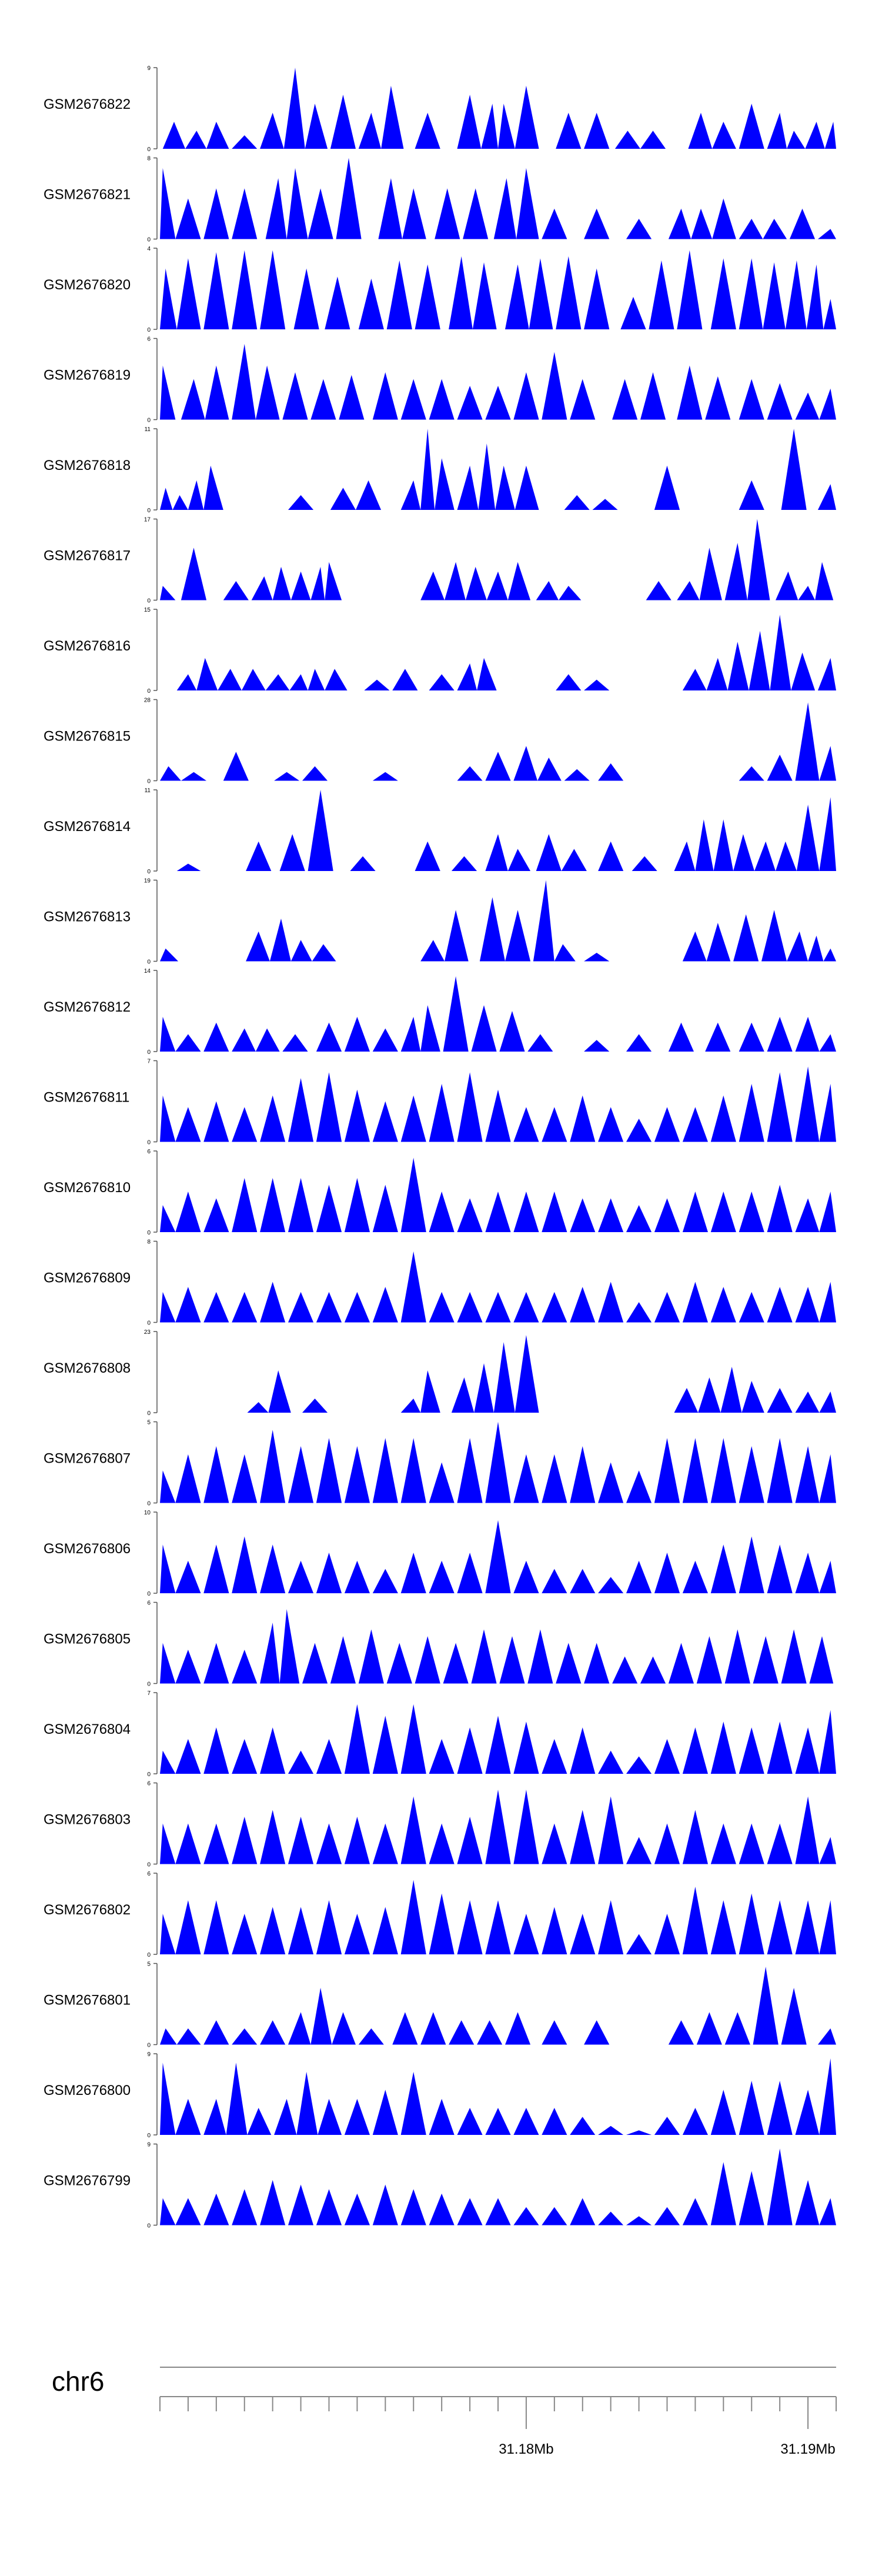 Image resolution: width=882 pixels, height=2576 pixels. I want to click on track-label: GSM2676820, so click(87, 285).